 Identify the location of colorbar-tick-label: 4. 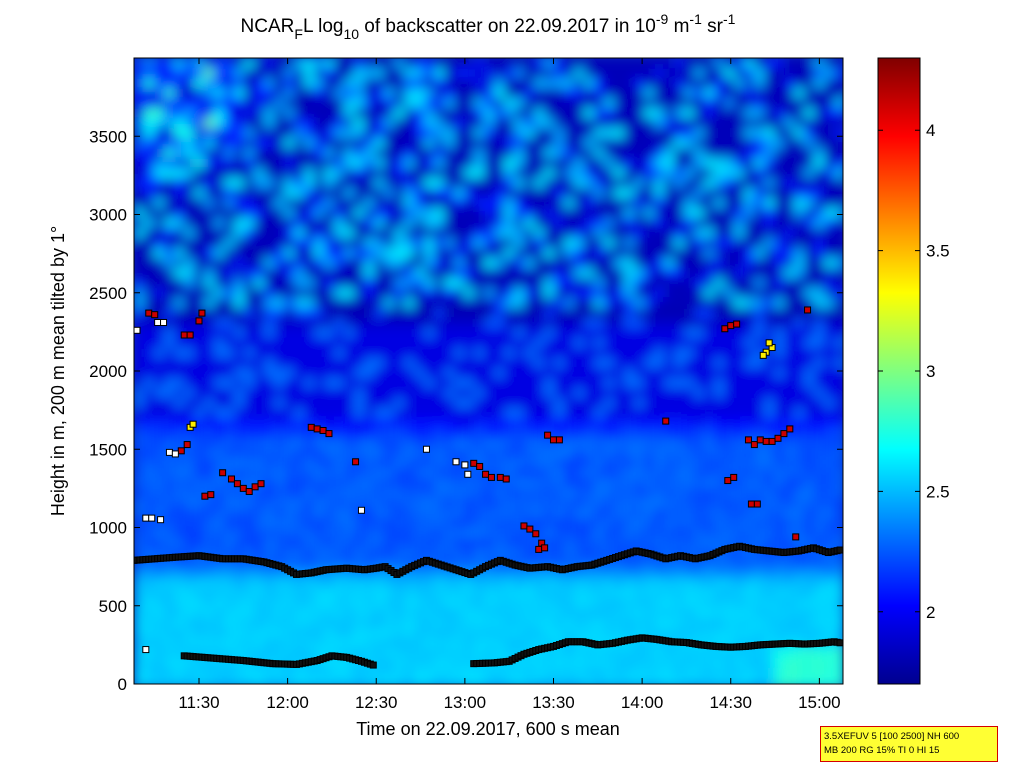
(930, 130).